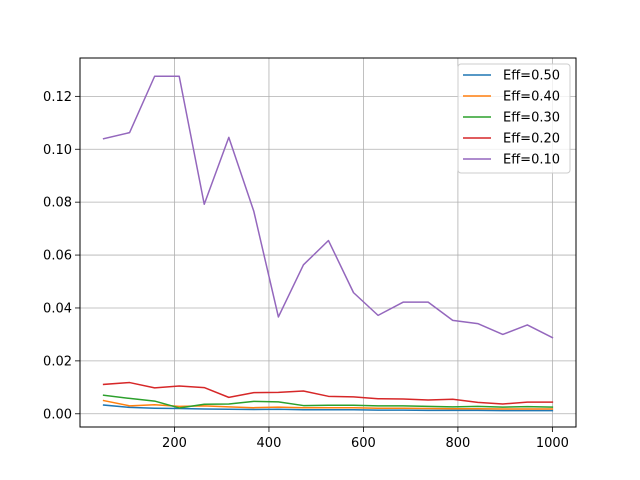 The width and height of the screenshot is (640, 480). I want to click on x-axis: 200 400 600 800 1000, so click(365, 439).